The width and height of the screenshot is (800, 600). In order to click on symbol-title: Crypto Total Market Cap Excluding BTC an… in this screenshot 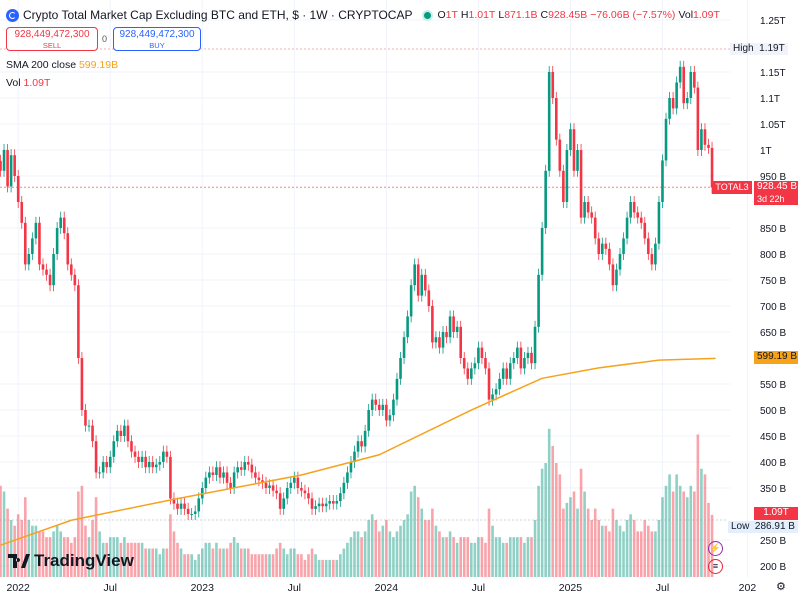, I will do `click(218, 15)`.